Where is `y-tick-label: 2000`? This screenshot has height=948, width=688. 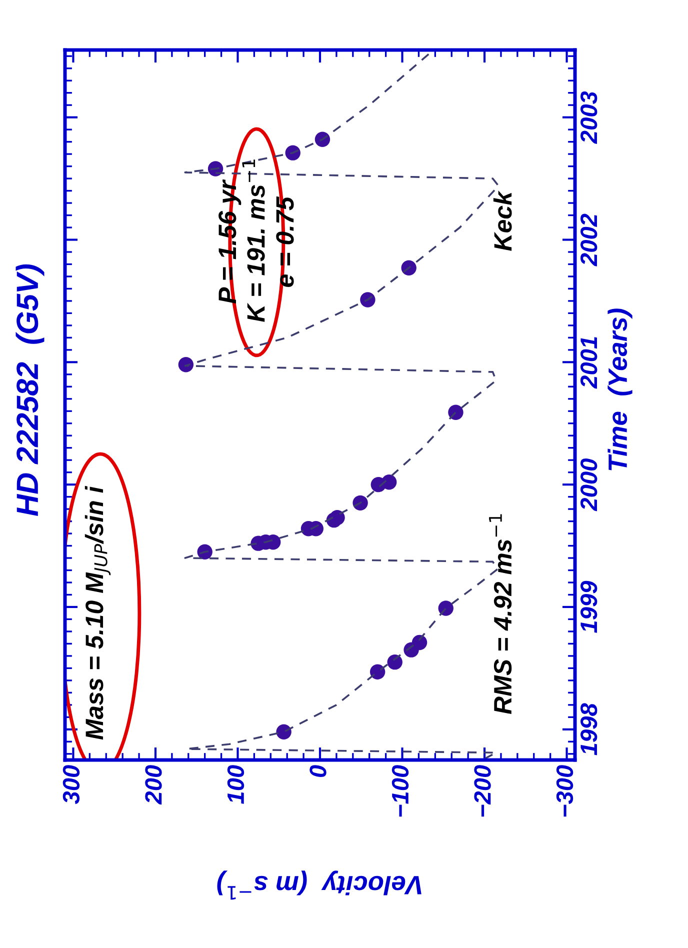
y-tick-label: 2000 is located at coordinates (589, 485).